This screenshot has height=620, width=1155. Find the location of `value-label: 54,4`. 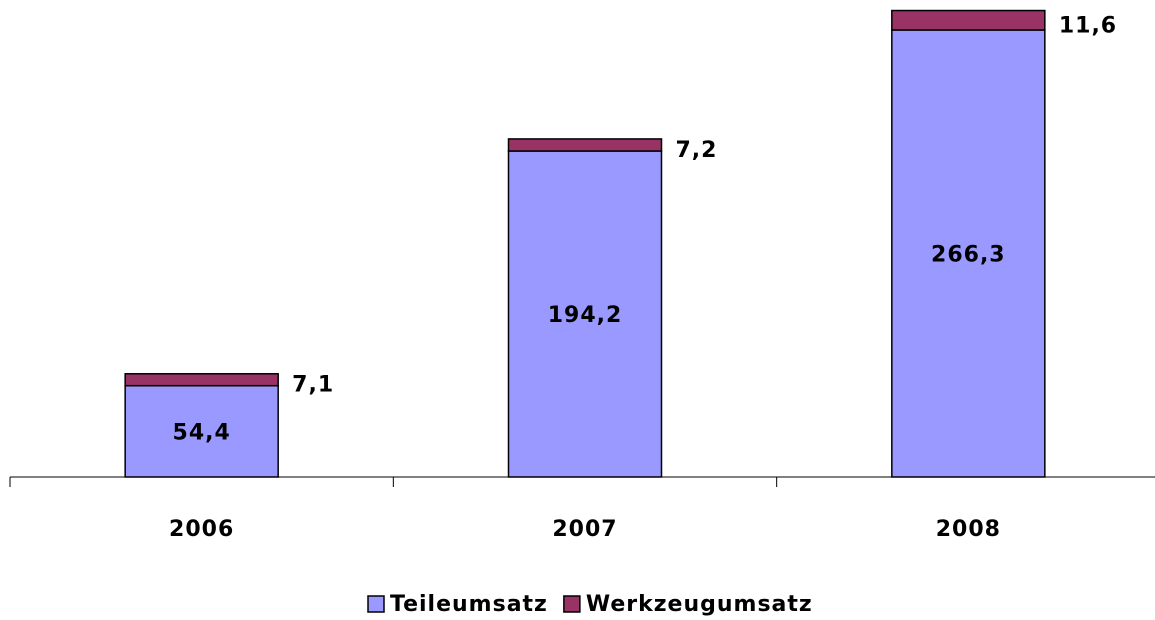

value-label: 54,4 is located at coordinates (202, 432).